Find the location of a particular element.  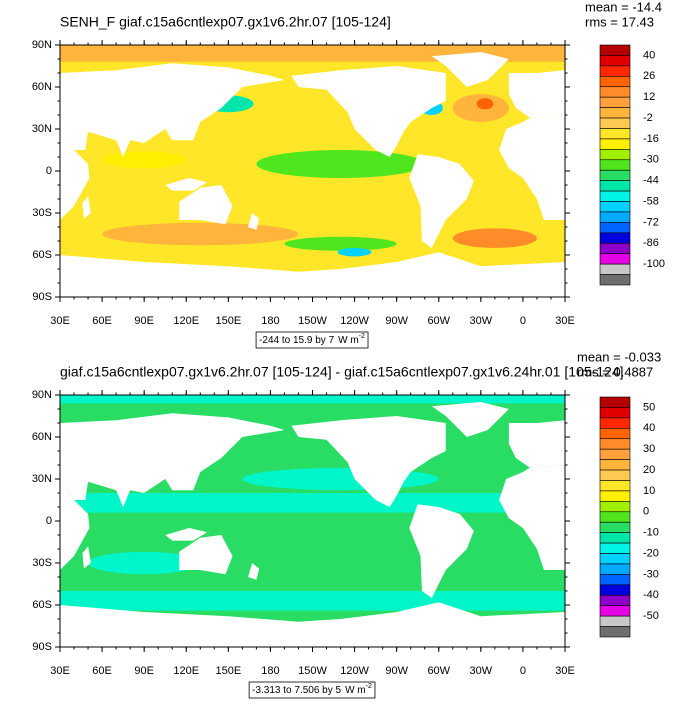

range-box: -244 to 15.9 by 7 W m-2 is located at coordinates (312, 340).